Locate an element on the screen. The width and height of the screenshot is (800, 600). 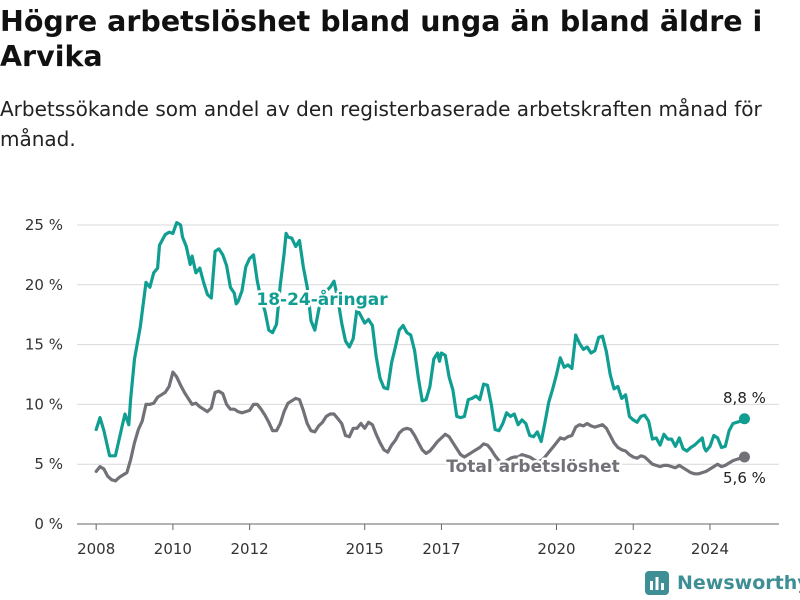
series-end-label: 5,6 % is located at coordinates (744, 478).